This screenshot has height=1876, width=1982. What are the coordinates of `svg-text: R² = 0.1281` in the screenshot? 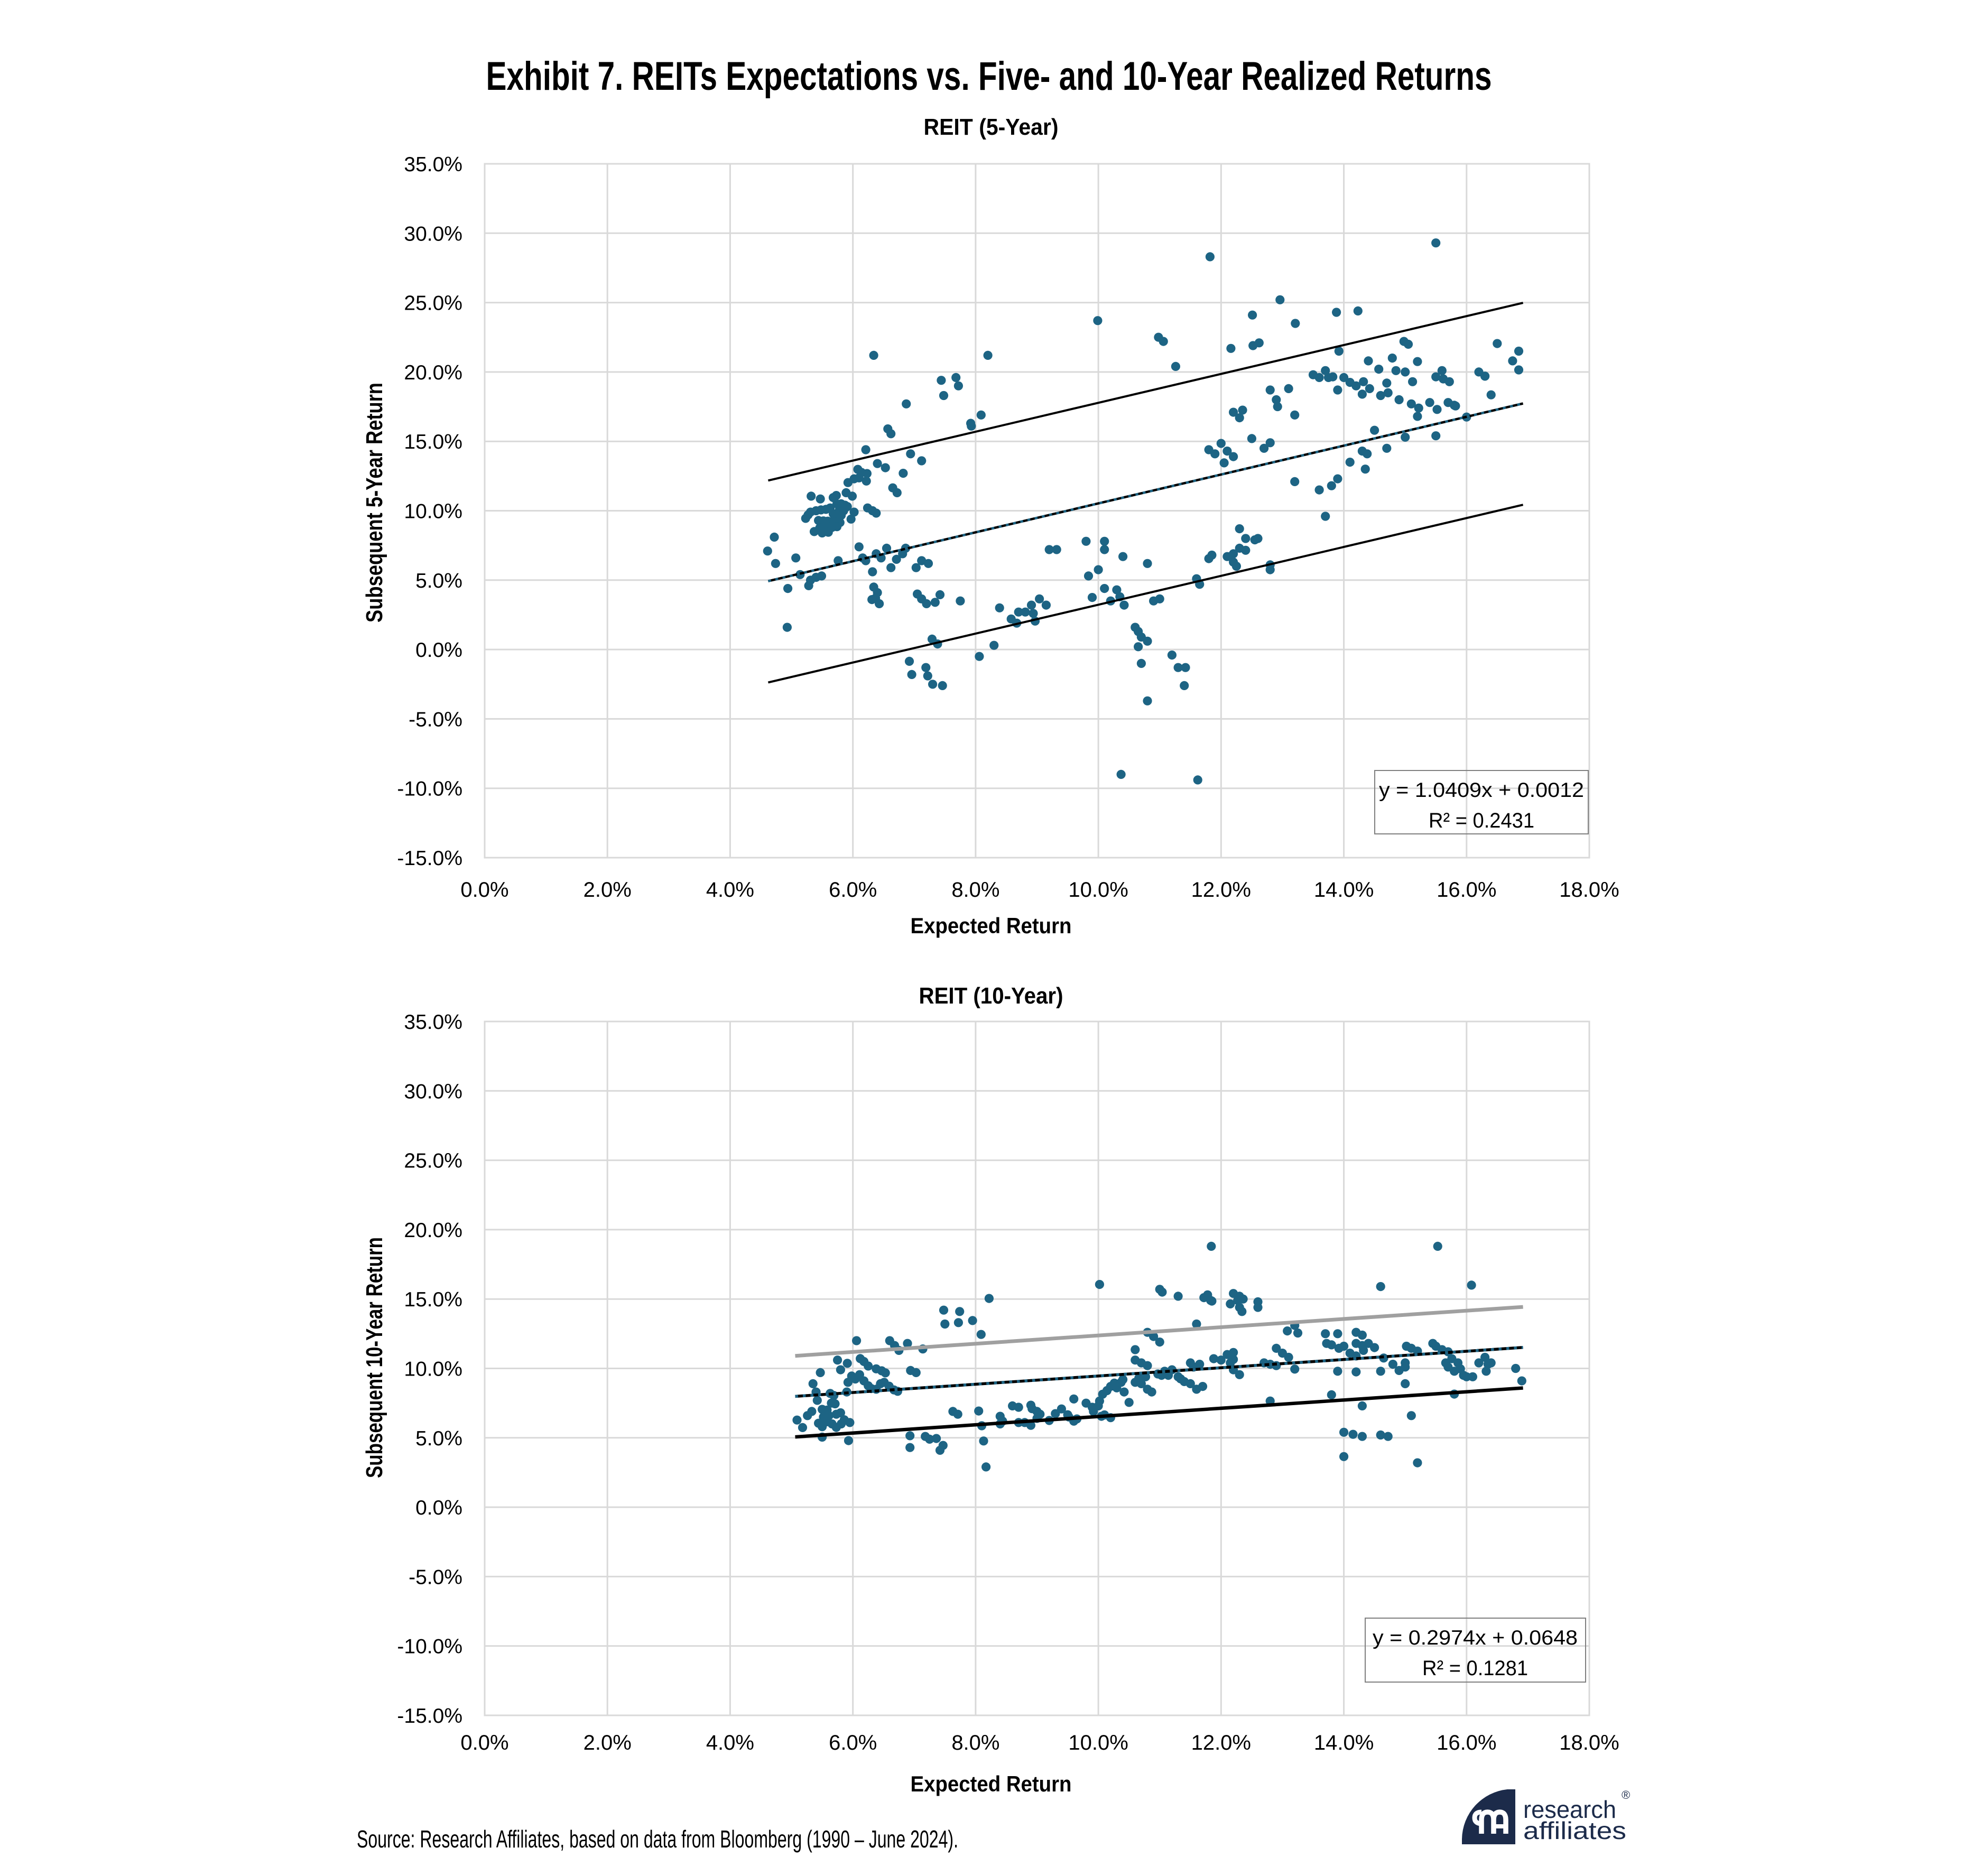 It's located at (1475, 1668).